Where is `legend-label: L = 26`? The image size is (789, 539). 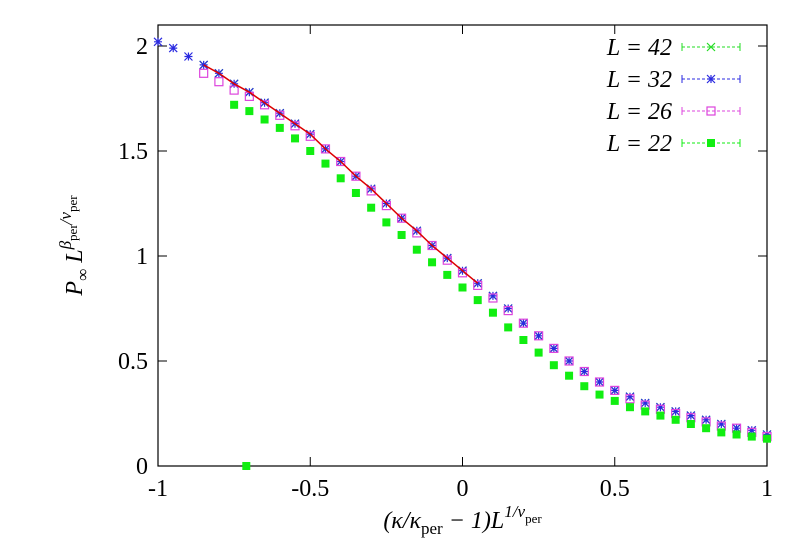
legend-label: L = 26 is located at coordinates (639, 112).